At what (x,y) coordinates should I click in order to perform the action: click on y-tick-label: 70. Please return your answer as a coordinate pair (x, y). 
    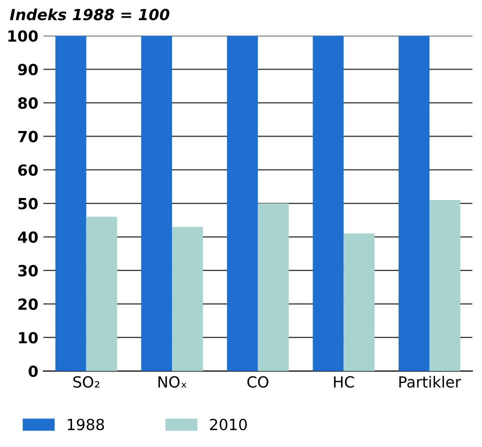
    Looking at the image, I should click on (28, 136).